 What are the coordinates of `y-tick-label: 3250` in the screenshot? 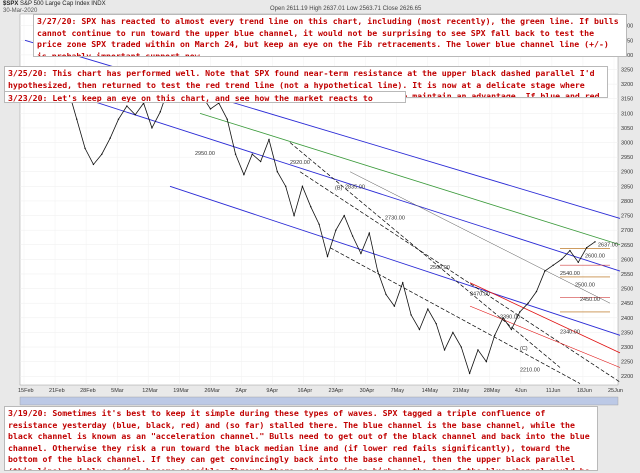 It's located at (627, 71).